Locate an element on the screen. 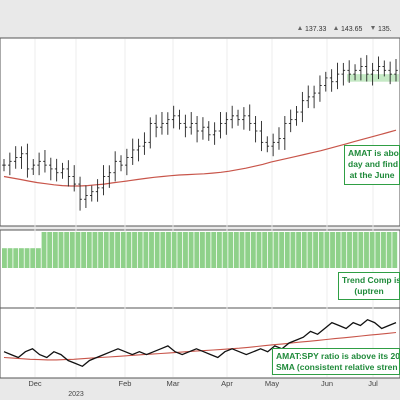  trend-annotation: Trend Comp is (uptren is located at coordinates (369, 286).